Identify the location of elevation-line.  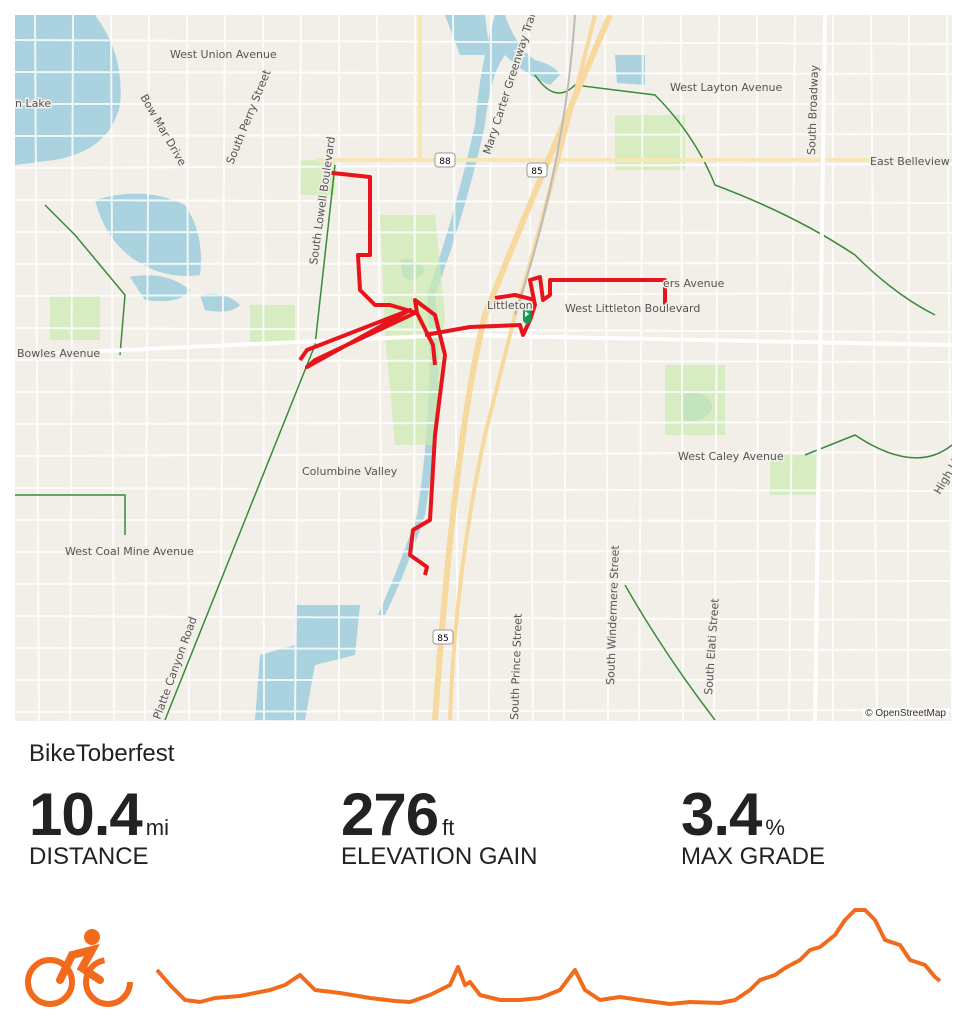
(548, 957).